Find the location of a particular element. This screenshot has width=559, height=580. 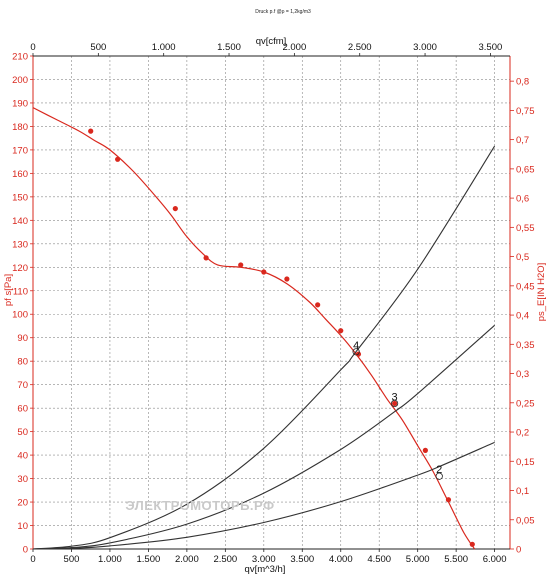

left-tick-label: 0 is located at coordinates (25, 550).